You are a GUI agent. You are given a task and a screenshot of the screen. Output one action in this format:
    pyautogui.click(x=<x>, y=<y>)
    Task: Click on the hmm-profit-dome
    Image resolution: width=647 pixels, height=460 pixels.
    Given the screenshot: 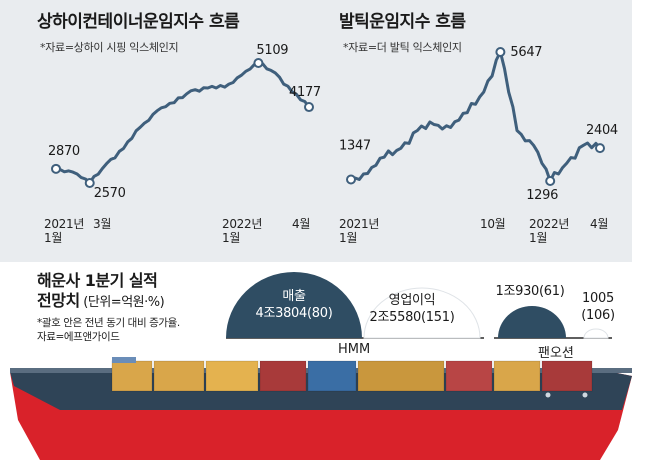 What is the action you would take?
    pyautogui.click(x=422, y=313)
    